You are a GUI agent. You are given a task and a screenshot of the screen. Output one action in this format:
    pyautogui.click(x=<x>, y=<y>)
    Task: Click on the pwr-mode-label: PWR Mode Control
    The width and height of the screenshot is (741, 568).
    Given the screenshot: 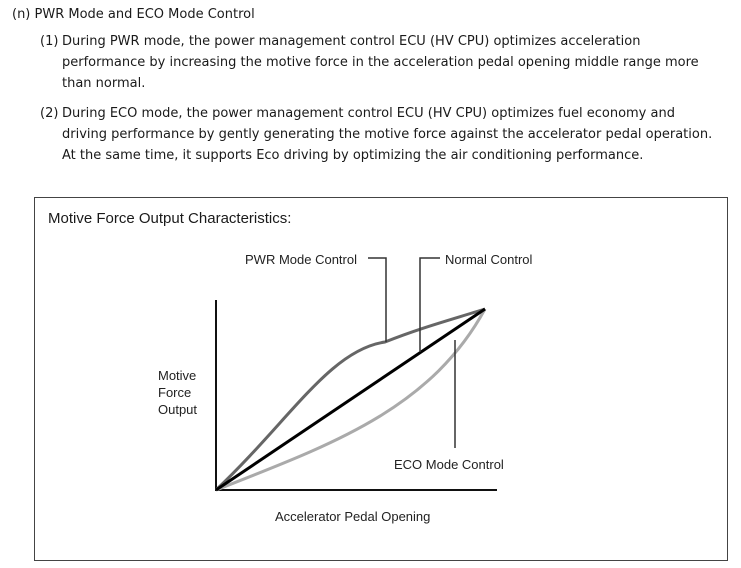 What is the action you would take?
    pyautogui.click(x=301, y=259)
    